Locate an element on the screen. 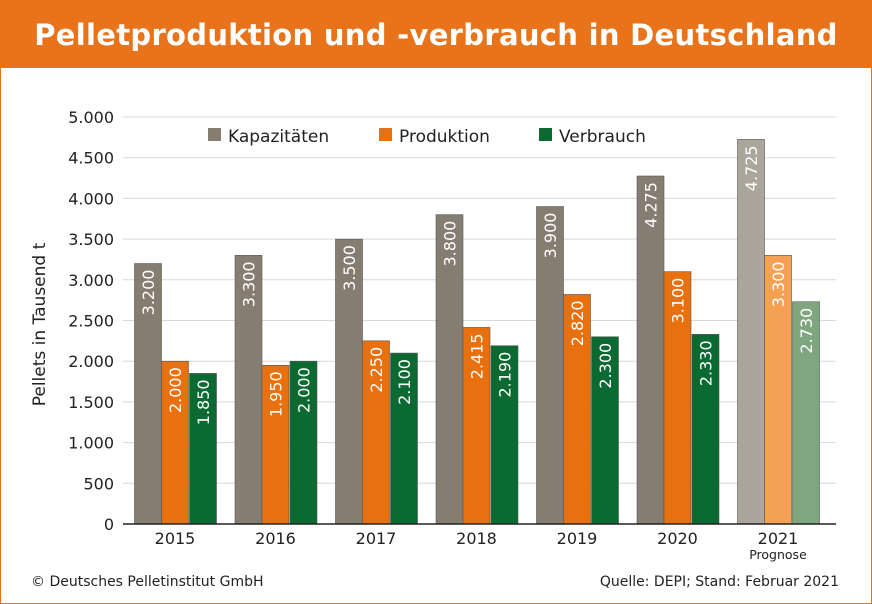  data-label: 2.300 is located at coordinates (605, 366).